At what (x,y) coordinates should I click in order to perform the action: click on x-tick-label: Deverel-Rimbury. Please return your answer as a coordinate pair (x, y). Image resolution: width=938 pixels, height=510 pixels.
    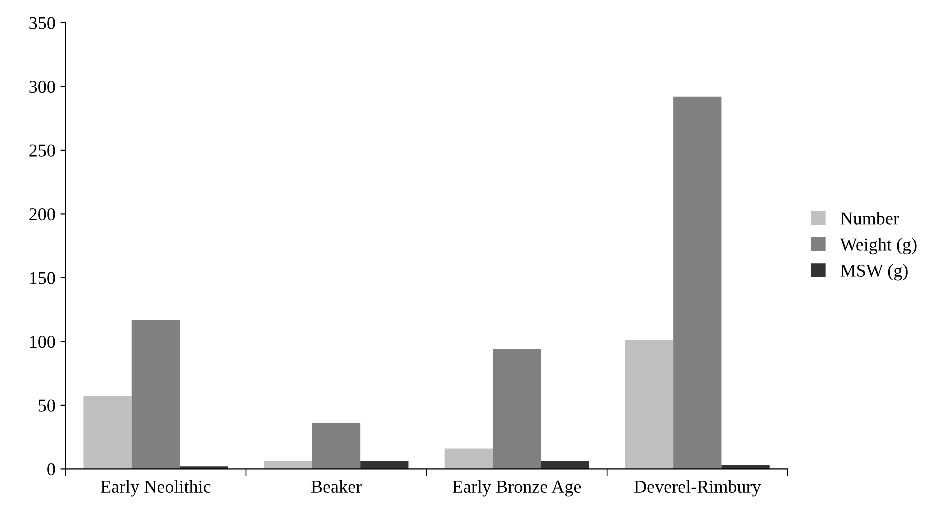
    Looking at the image, I should click on (698, 488).